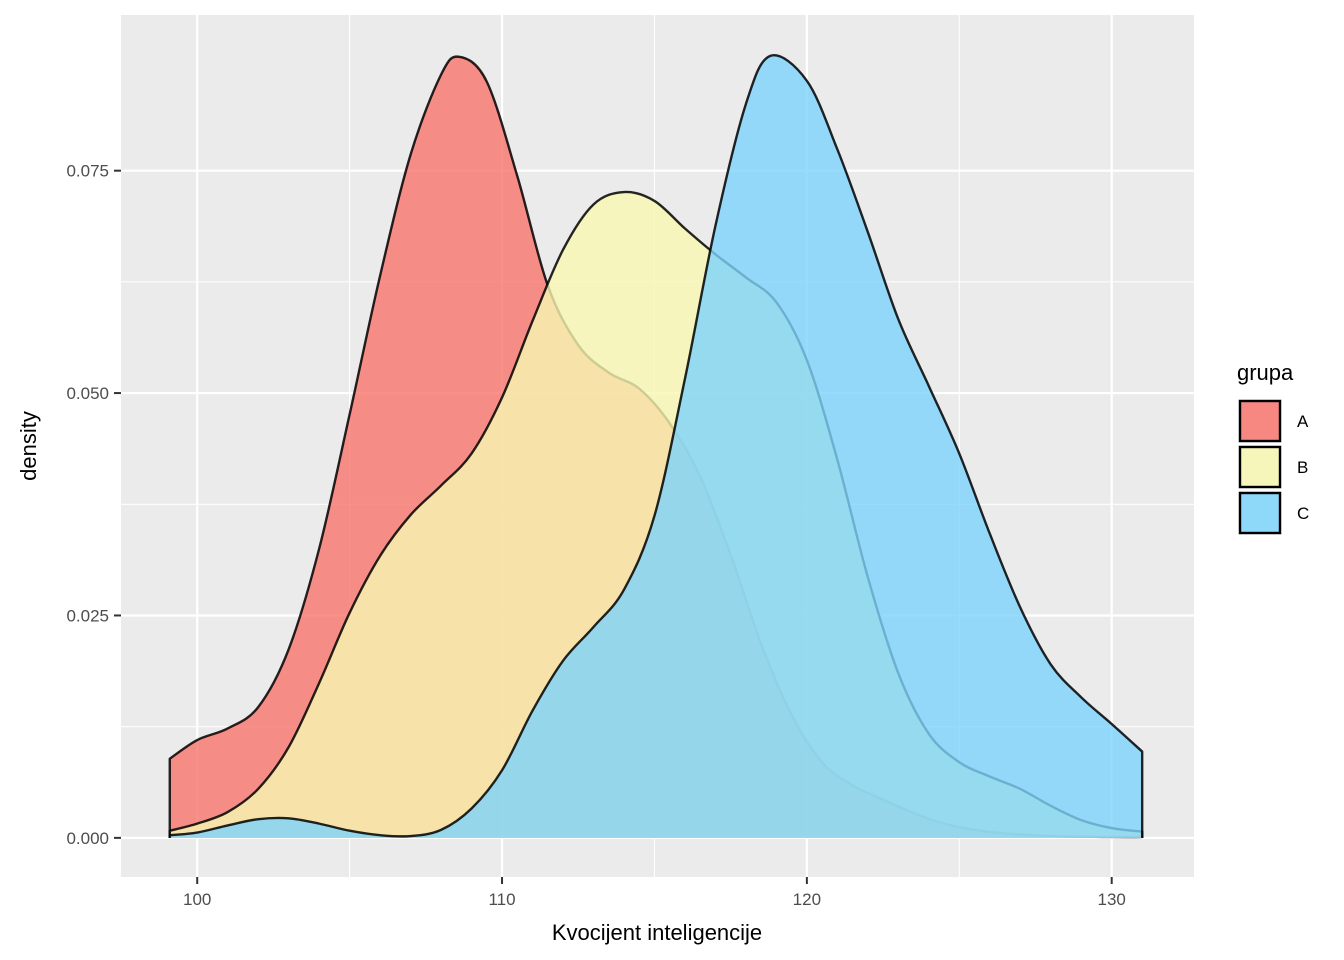  What do you see at coordinates (28, 446) in the screenshot?
I see `y-axis-title: density` at bounding box center [28, 446].